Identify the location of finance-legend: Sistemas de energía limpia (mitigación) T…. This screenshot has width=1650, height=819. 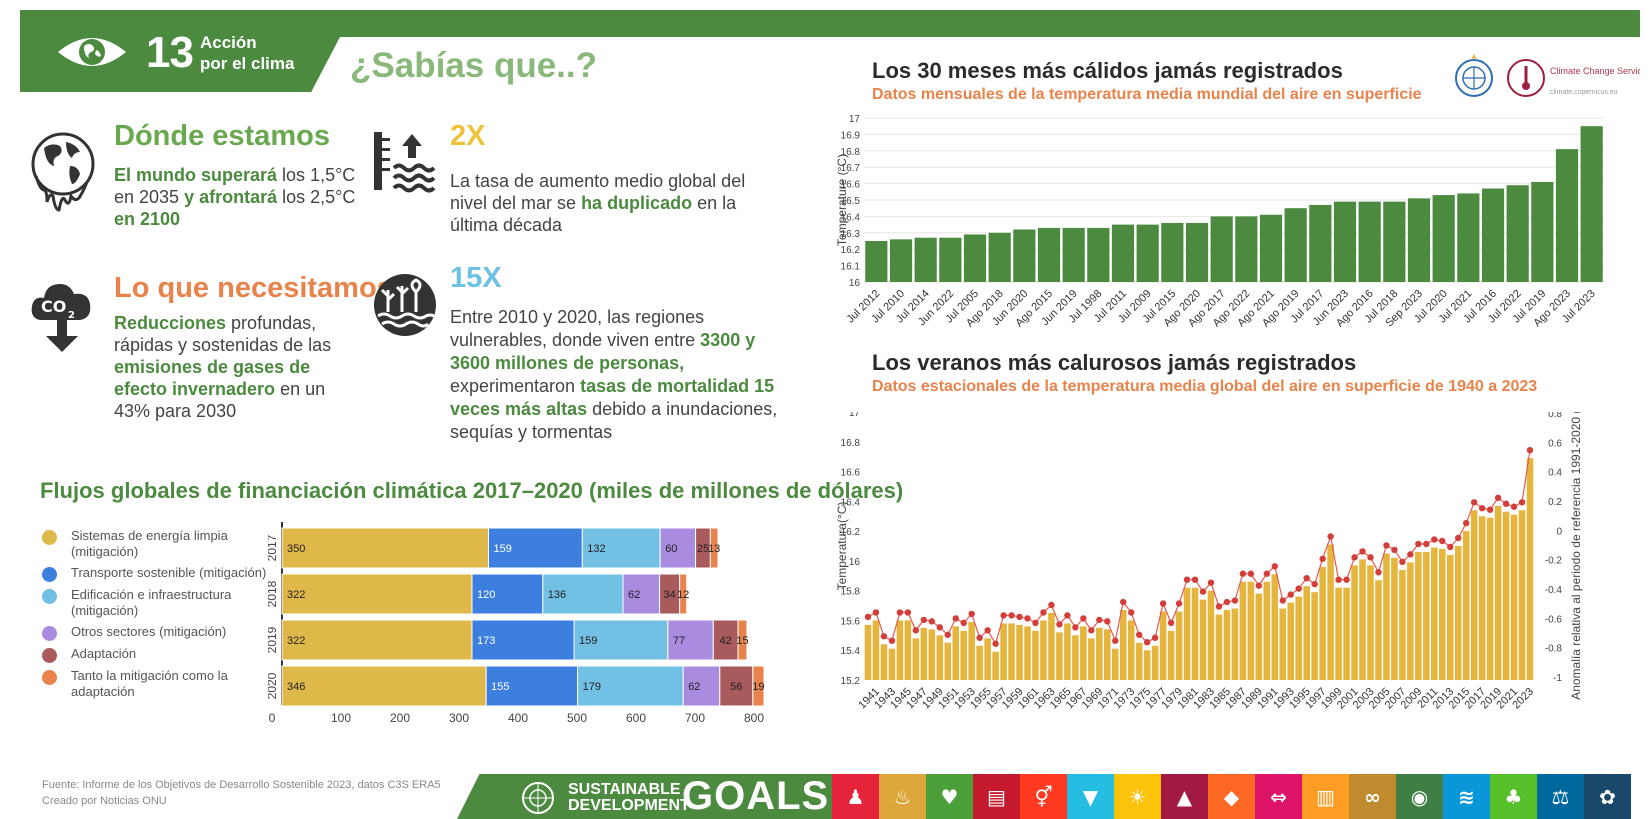
(162, 616).